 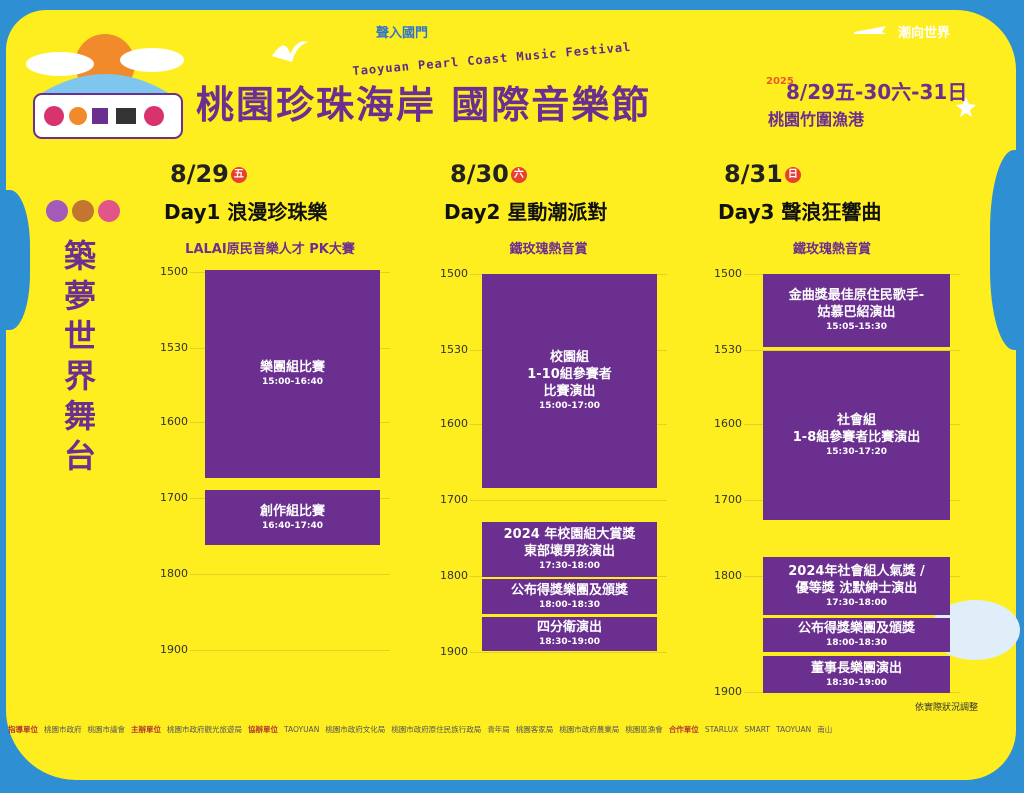 What do you see at coordinates (924, 33) in the screenshot?
I see `tagline-right: 潮向世界` at bounding box center [924, 33].